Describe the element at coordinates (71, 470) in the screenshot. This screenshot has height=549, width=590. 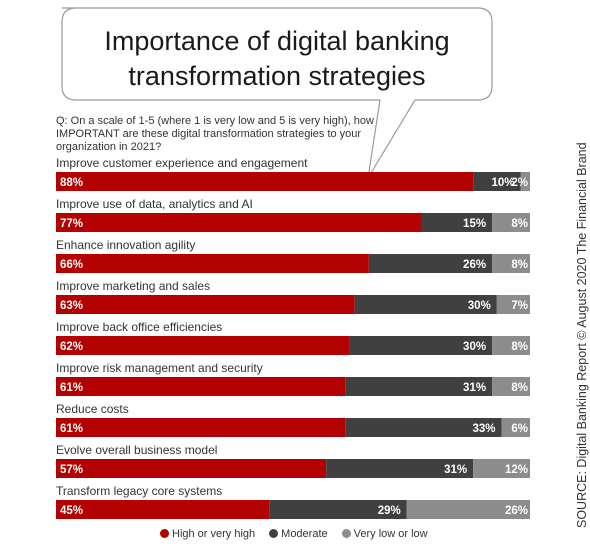
I see `data-label: 57%` at that location.